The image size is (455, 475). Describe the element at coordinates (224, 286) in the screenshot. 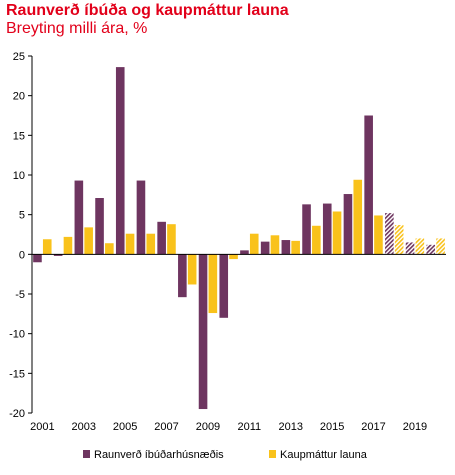

I see `bar-house-price-2010` at that location.